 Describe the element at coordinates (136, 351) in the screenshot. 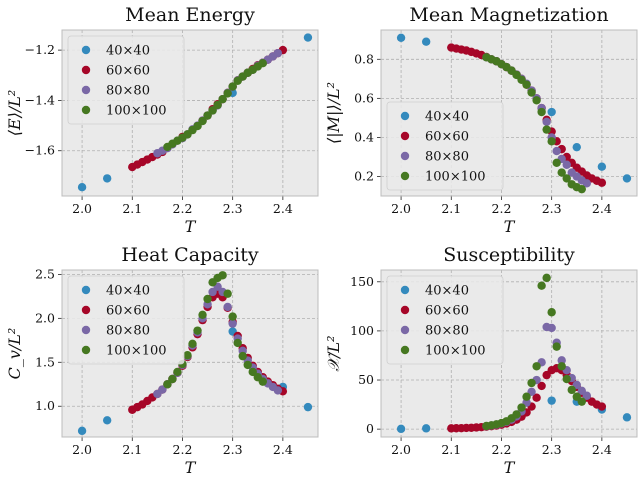

I see `chart-2-legend-label-100x100: 100×100` at that location.